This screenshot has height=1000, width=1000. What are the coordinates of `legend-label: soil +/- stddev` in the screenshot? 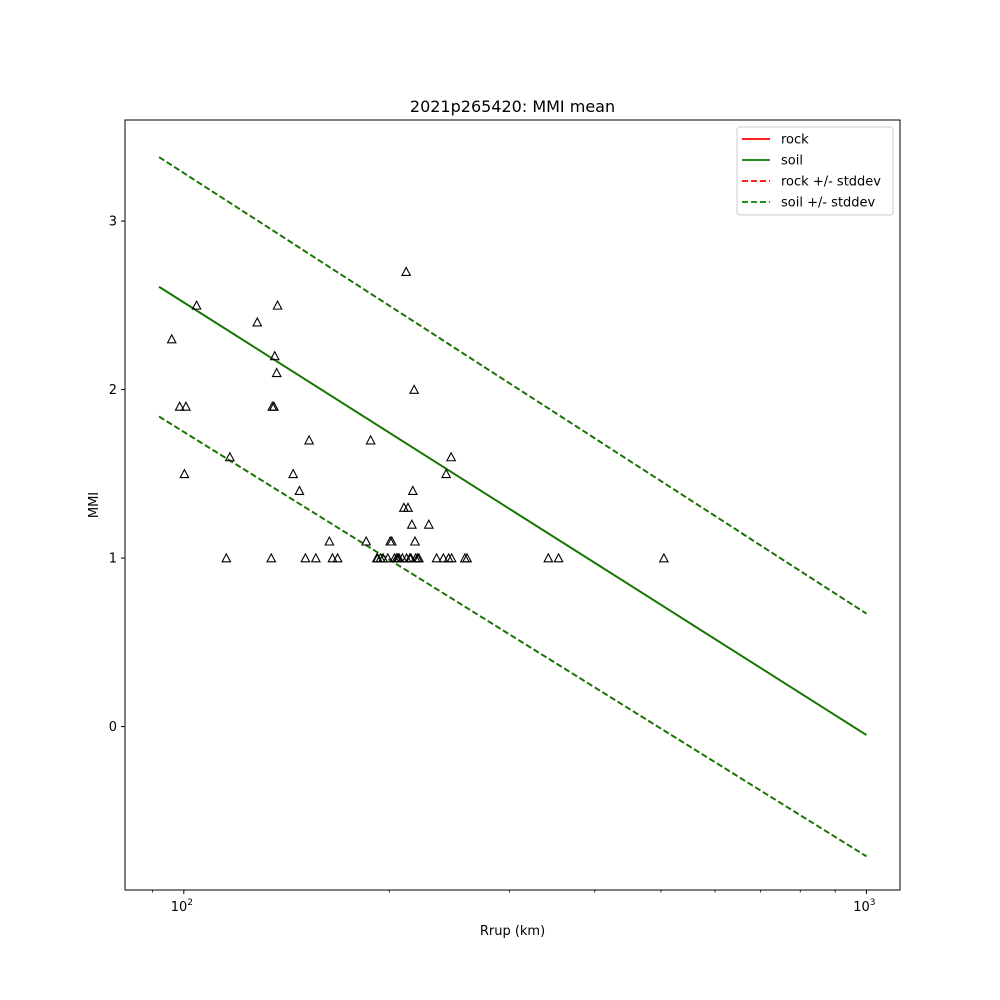 It's located at (828, 203).